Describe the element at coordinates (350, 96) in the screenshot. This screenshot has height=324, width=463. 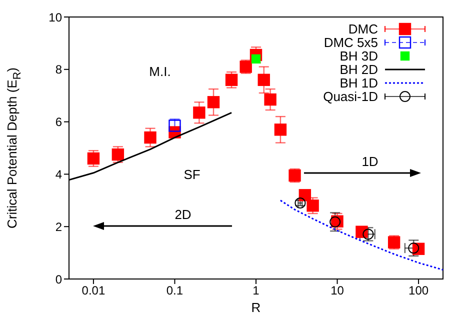
I see `legend-label: Quasi-1D` at that location.